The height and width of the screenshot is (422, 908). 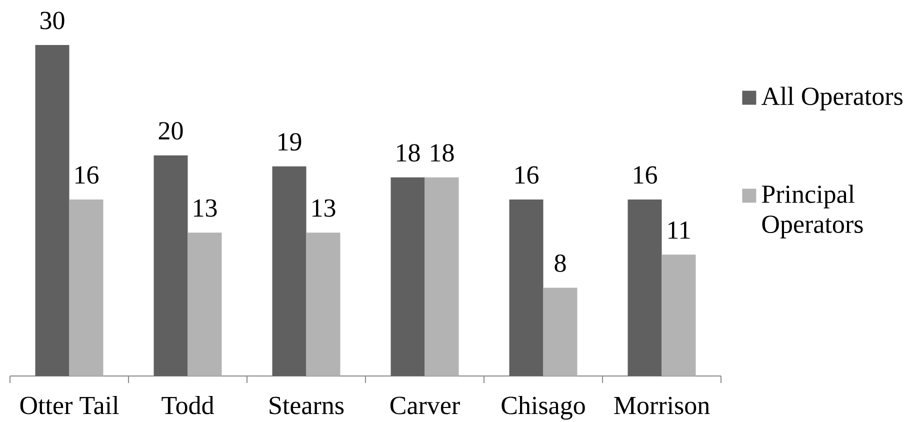 I want to click on x-tick-label: Stearns, so click(x=307, y=405).